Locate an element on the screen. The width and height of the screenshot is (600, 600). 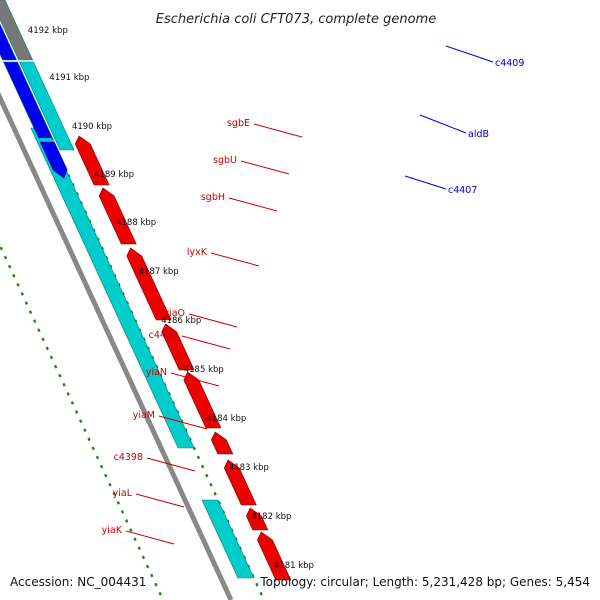
gene-leader-yiaO is located at coordinates (213, 320).